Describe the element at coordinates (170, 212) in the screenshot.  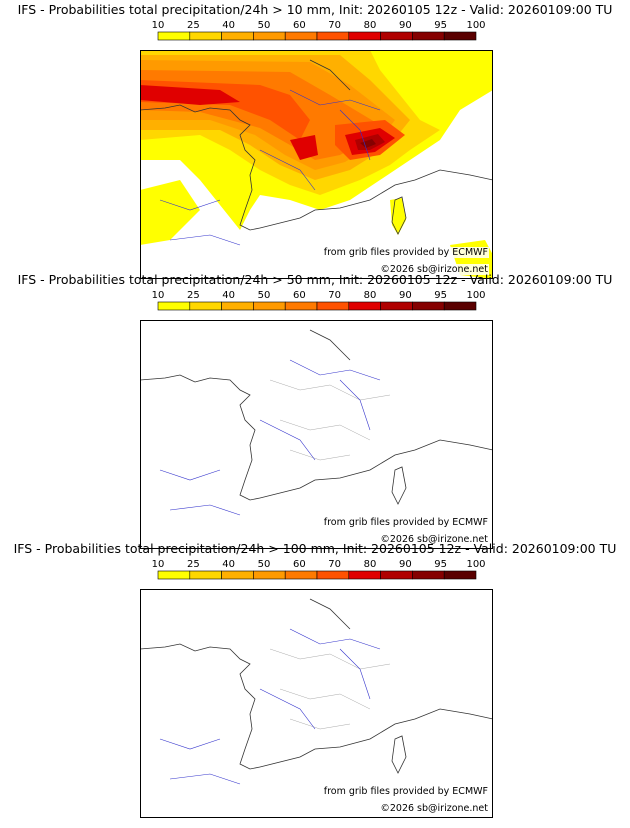
I see `precip-10-percent-area` at that location.